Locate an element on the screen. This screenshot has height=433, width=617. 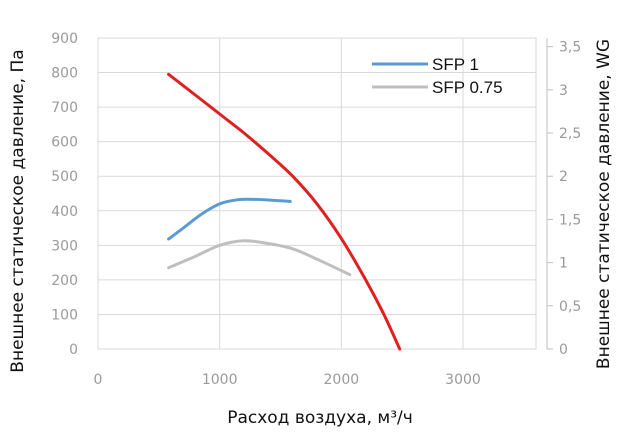
legend: SFP 1 SFP 0.75 is located at coordinates (437, 76).